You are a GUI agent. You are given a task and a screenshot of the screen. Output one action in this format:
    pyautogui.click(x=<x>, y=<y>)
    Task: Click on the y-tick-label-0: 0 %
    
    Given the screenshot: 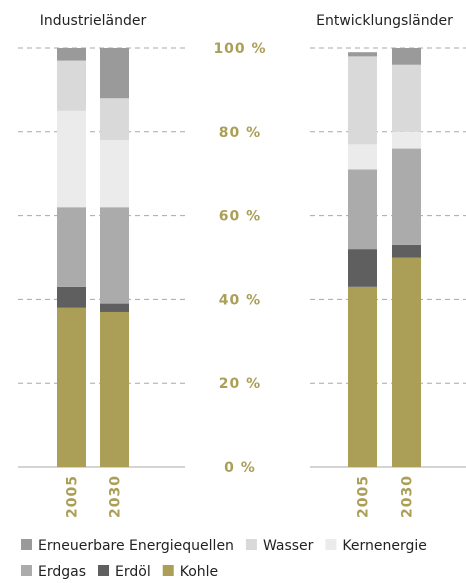 What is the action you would take?
    pyautogui.click(x=240, y=468)
    